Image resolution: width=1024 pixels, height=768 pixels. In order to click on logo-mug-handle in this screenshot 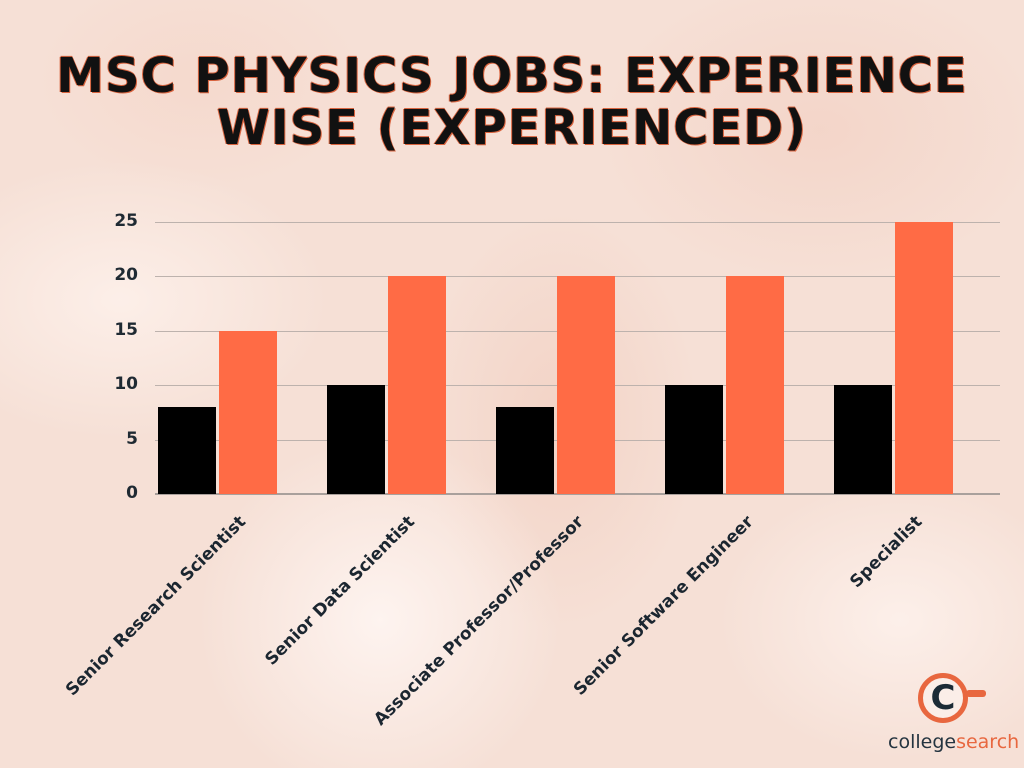, I will do `click(976, 693)`.